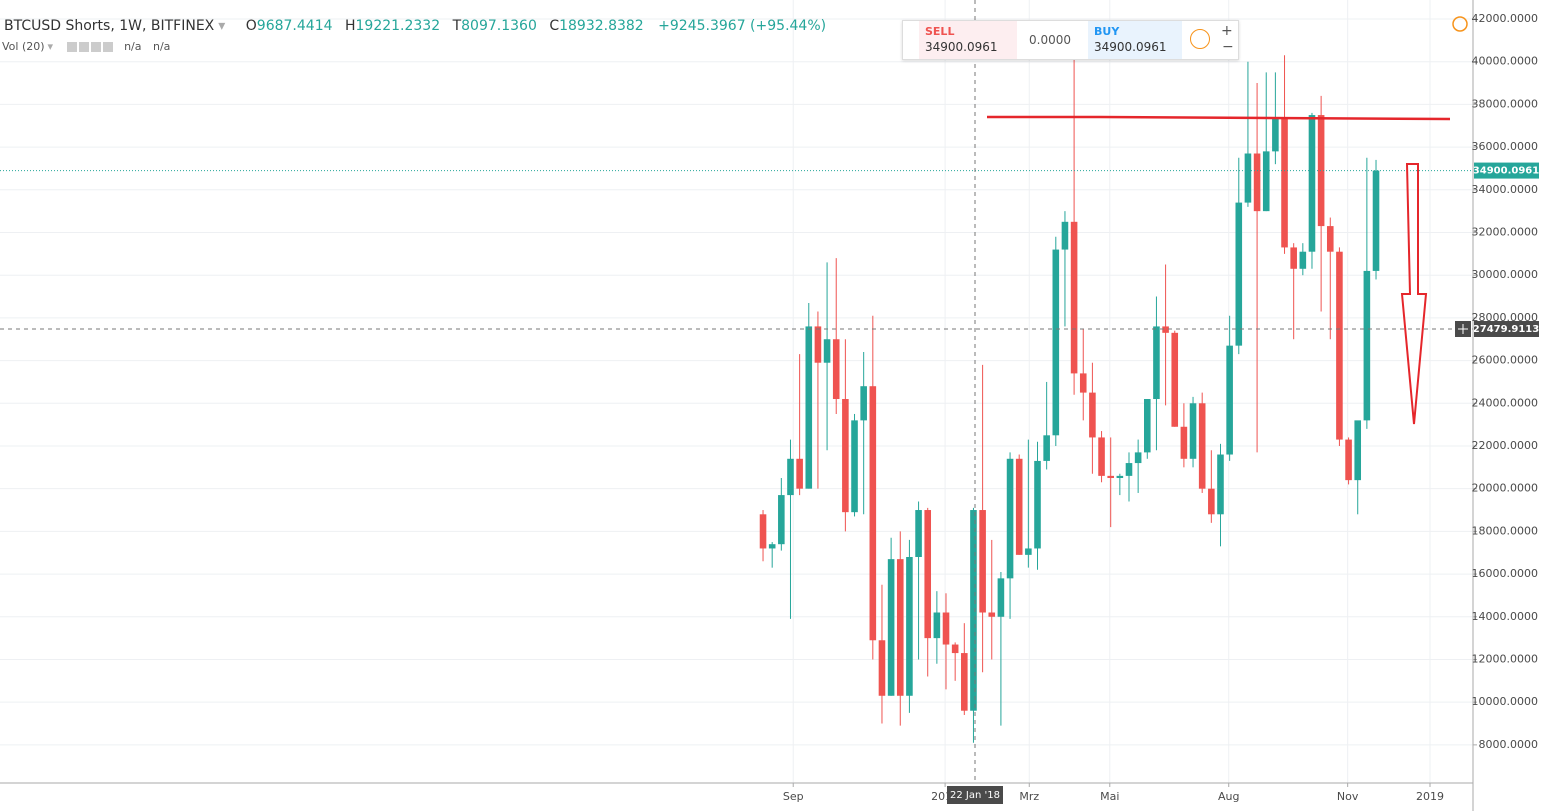  What do you see at coordinates (1460, 24) in the screenshot?
I see `alert-icon` at bounding box center [1460, 24].